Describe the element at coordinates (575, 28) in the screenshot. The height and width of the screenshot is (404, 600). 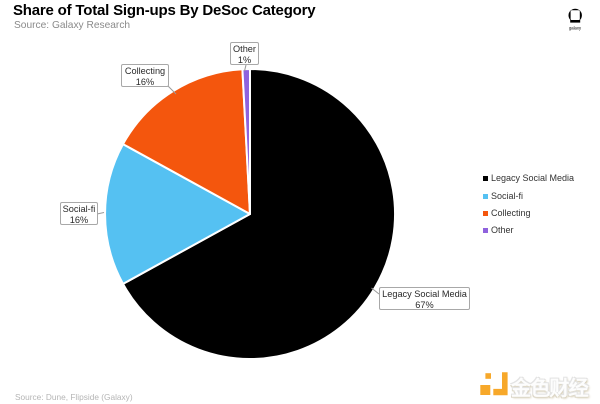
I see `svg-text: galaxy` at that location.